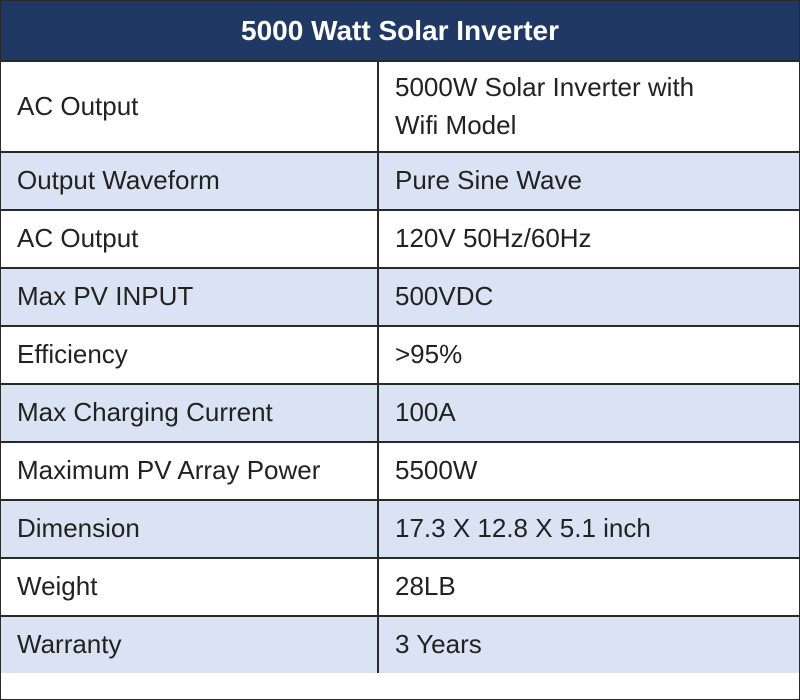 The height and width of the screenshot is (700, 800). What do you see at coordinates (444, 296) in the screenshot?
I see `spec-value: 500VDC` at bounding box center [444, 296].